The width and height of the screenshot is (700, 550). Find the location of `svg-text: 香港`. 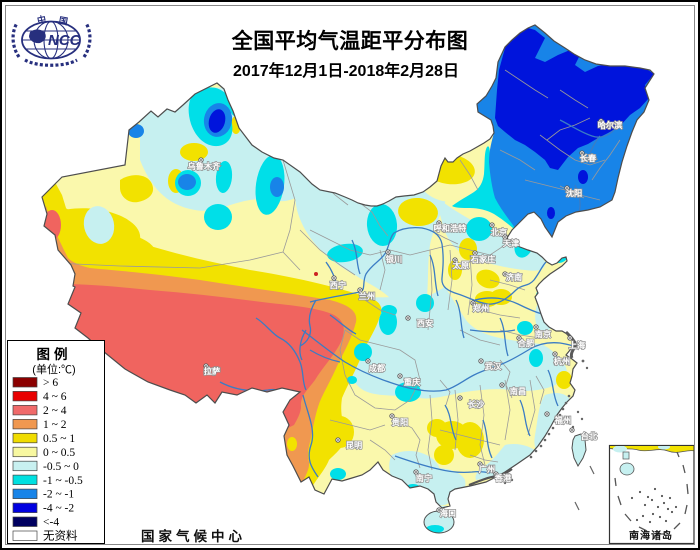

svg-text: 香港 is located at coordinates (503, 478).